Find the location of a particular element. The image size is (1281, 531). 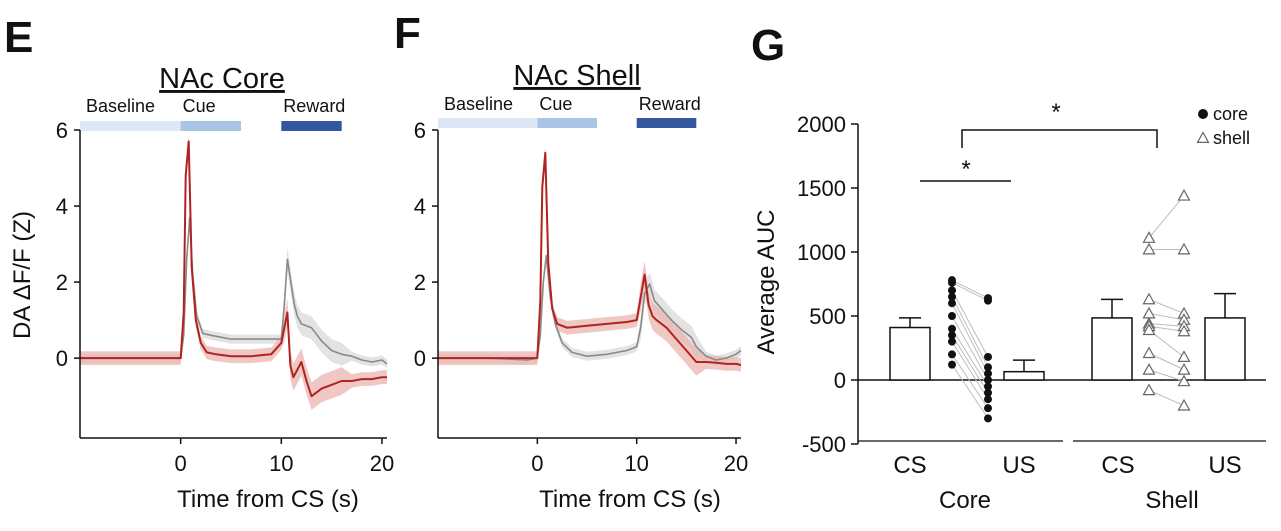

y-axis-label-auc: Average AUC is located at coordinates (766, 282).